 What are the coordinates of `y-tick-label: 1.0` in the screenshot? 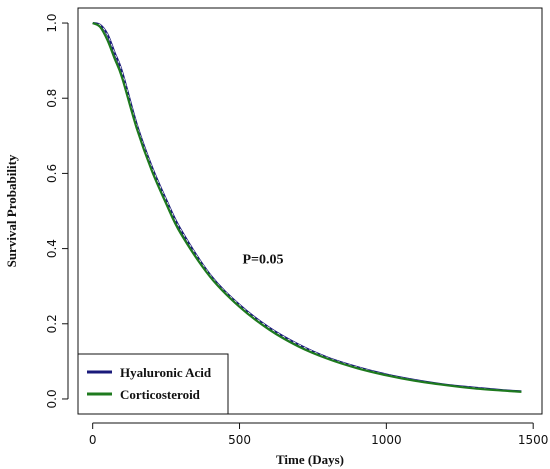 It's located at (52, 22).